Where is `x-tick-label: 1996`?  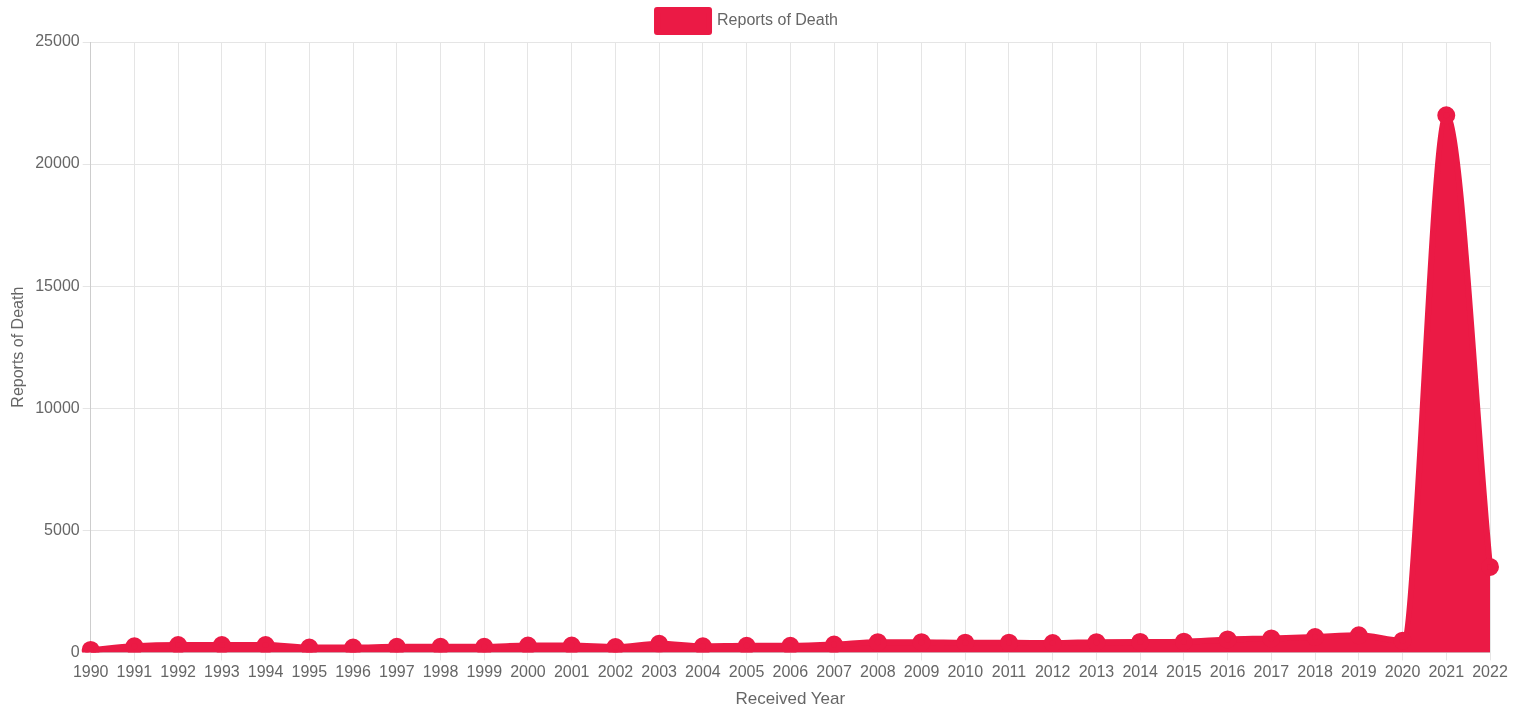
x-tick-label: 1996 is located at coordinates (353, 672).